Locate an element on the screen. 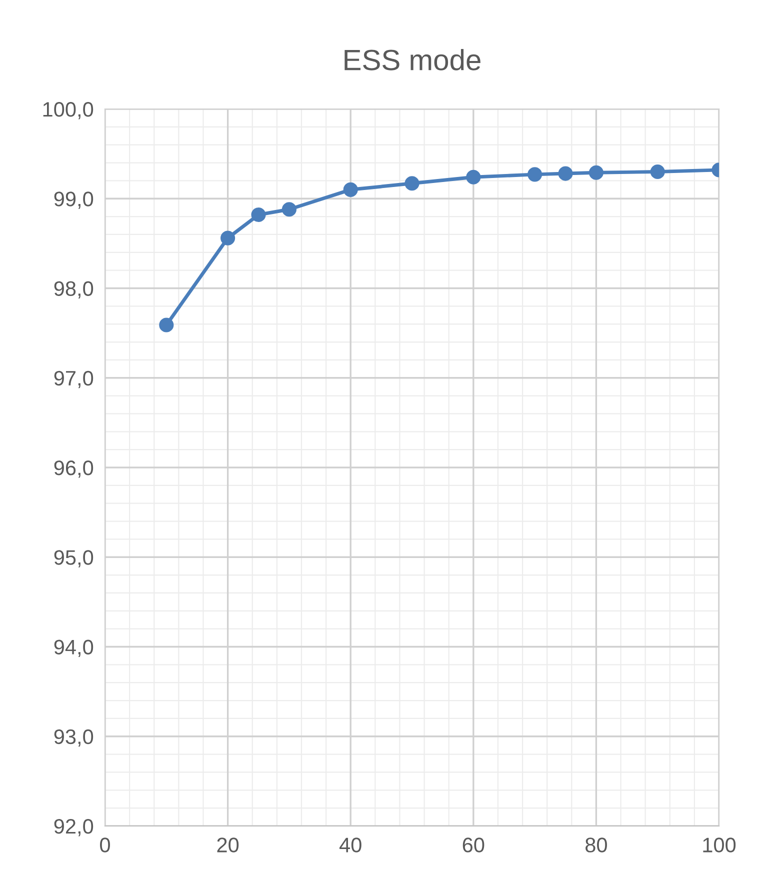 The width and height of the screenshot is (772, 881). y-tick-label: 95,0 is located at coordinates (74, 559).